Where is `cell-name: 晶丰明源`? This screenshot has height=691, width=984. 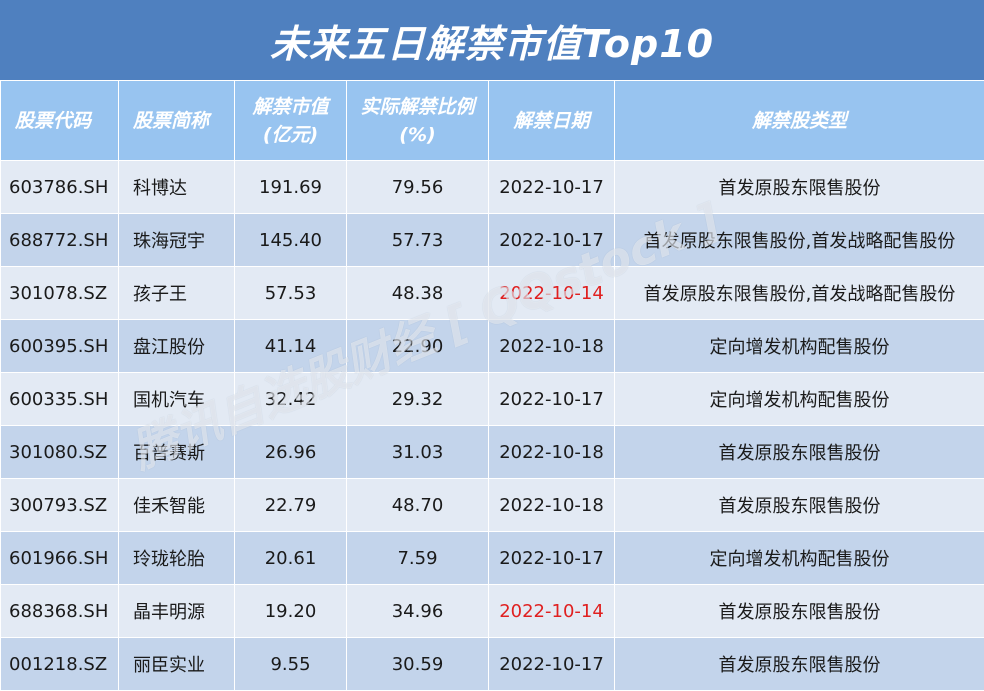
cell-name: 晶丰明源 is located at coordinates (176, 611).